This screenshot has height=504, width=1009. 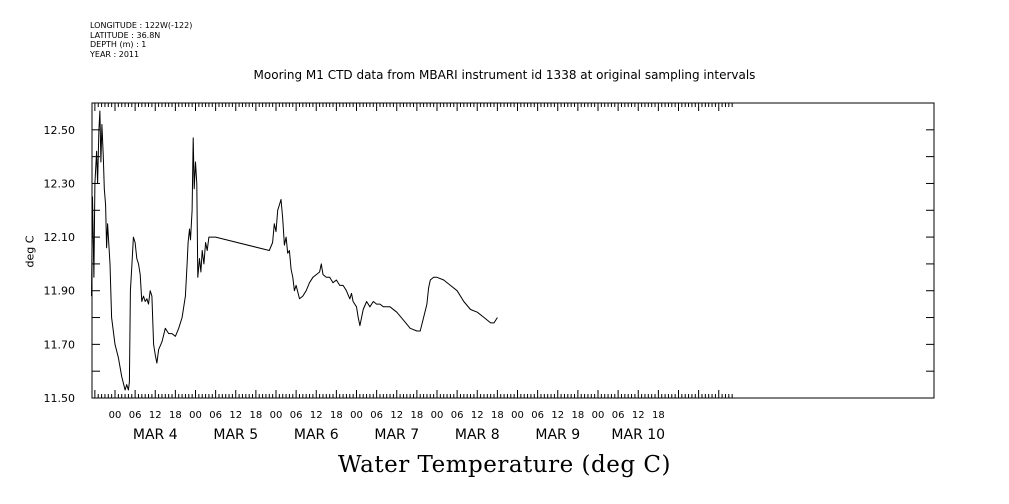 What do you see at coordinates (60, 344) in the screenshot?
I see `y-tick-label: 11.70` at bounding box center [60, 344].